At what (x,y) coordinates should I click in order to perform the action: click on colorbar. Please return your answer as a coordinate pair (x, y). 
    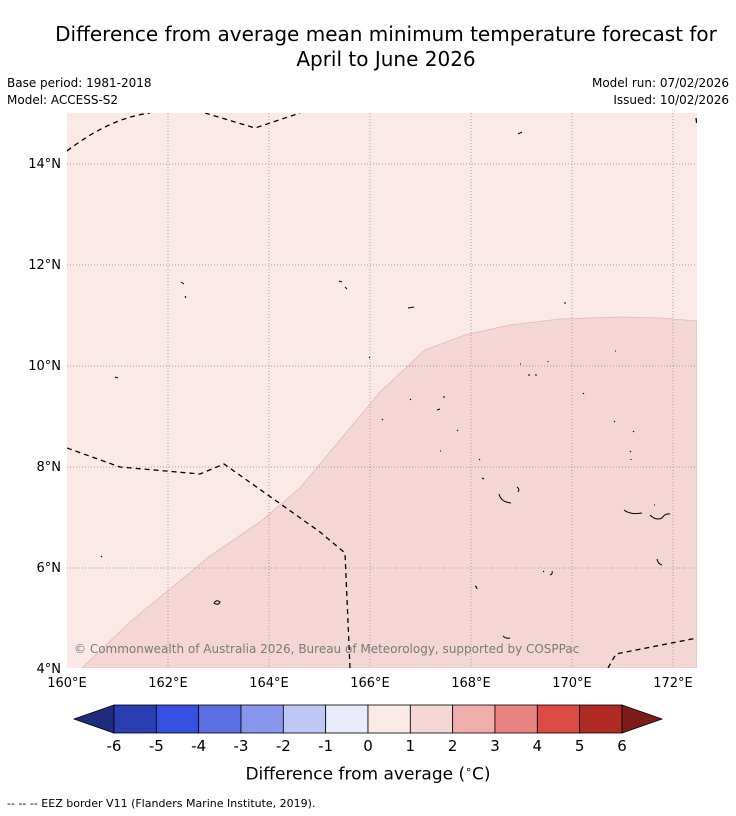
    Looking at the image, I should click on (368, 719).